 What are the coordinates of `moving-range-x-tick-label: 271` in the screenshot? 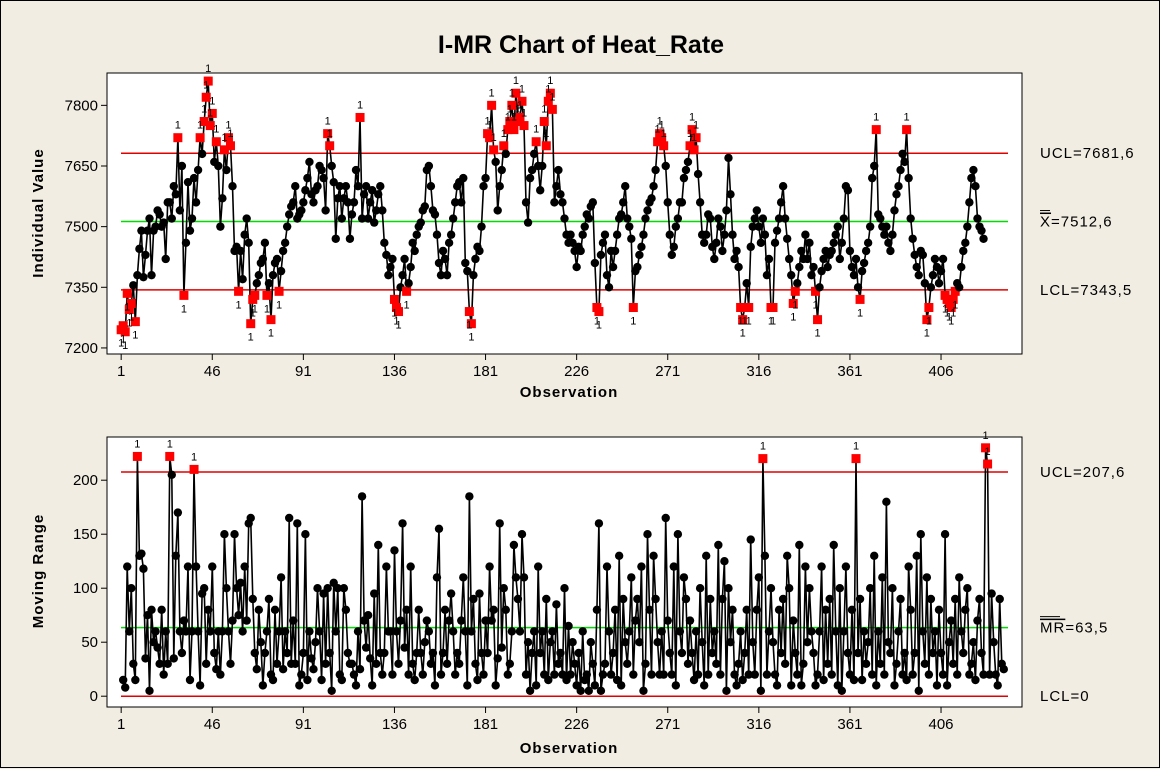 It's located at (667, 724).